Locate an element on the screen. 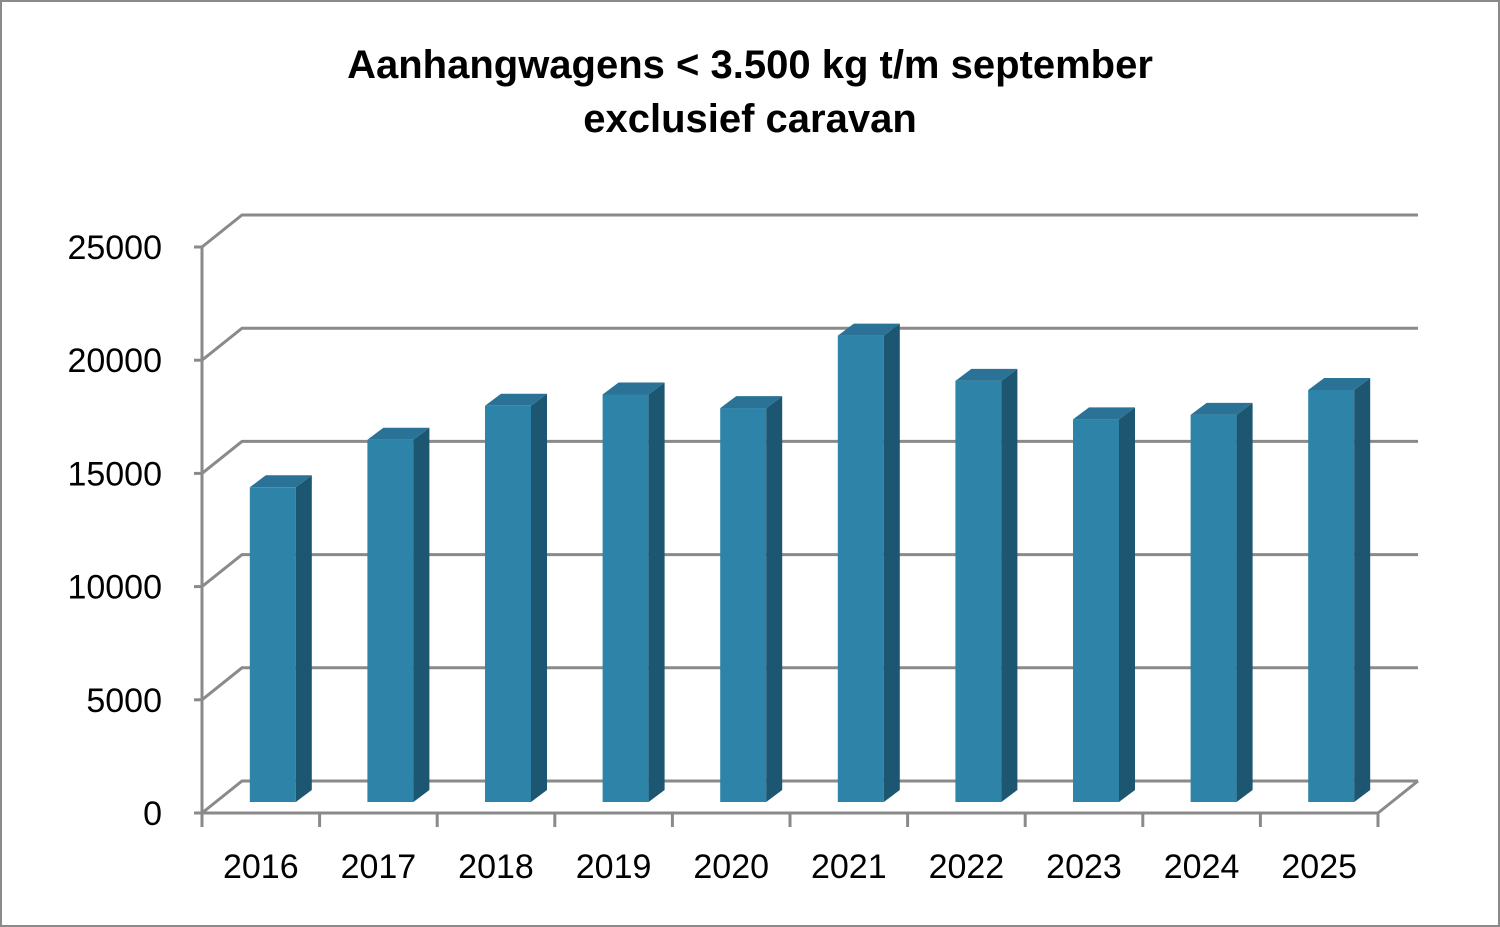 The height and width of the screenshot is (927, 1500). bar-top-2020 is located at coordinates (751, 402).